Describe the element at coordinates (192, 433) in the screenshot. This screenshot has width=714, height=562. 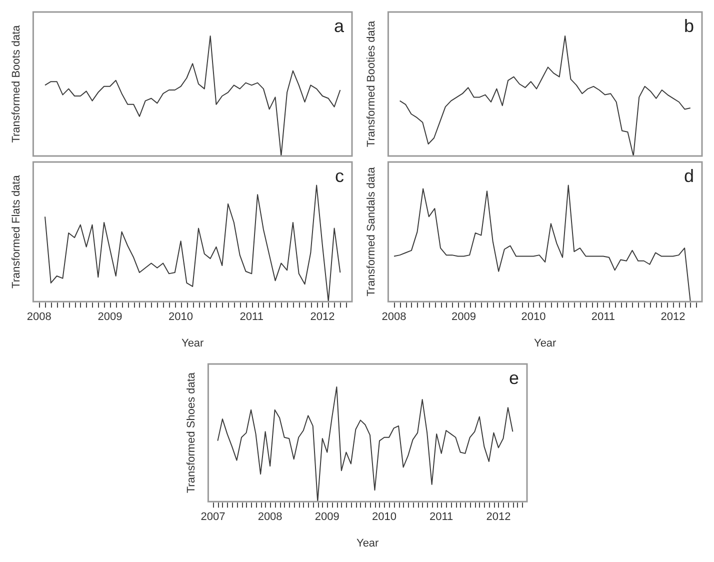
I see `y-axis-title: Transformed Shoes data` at that location.